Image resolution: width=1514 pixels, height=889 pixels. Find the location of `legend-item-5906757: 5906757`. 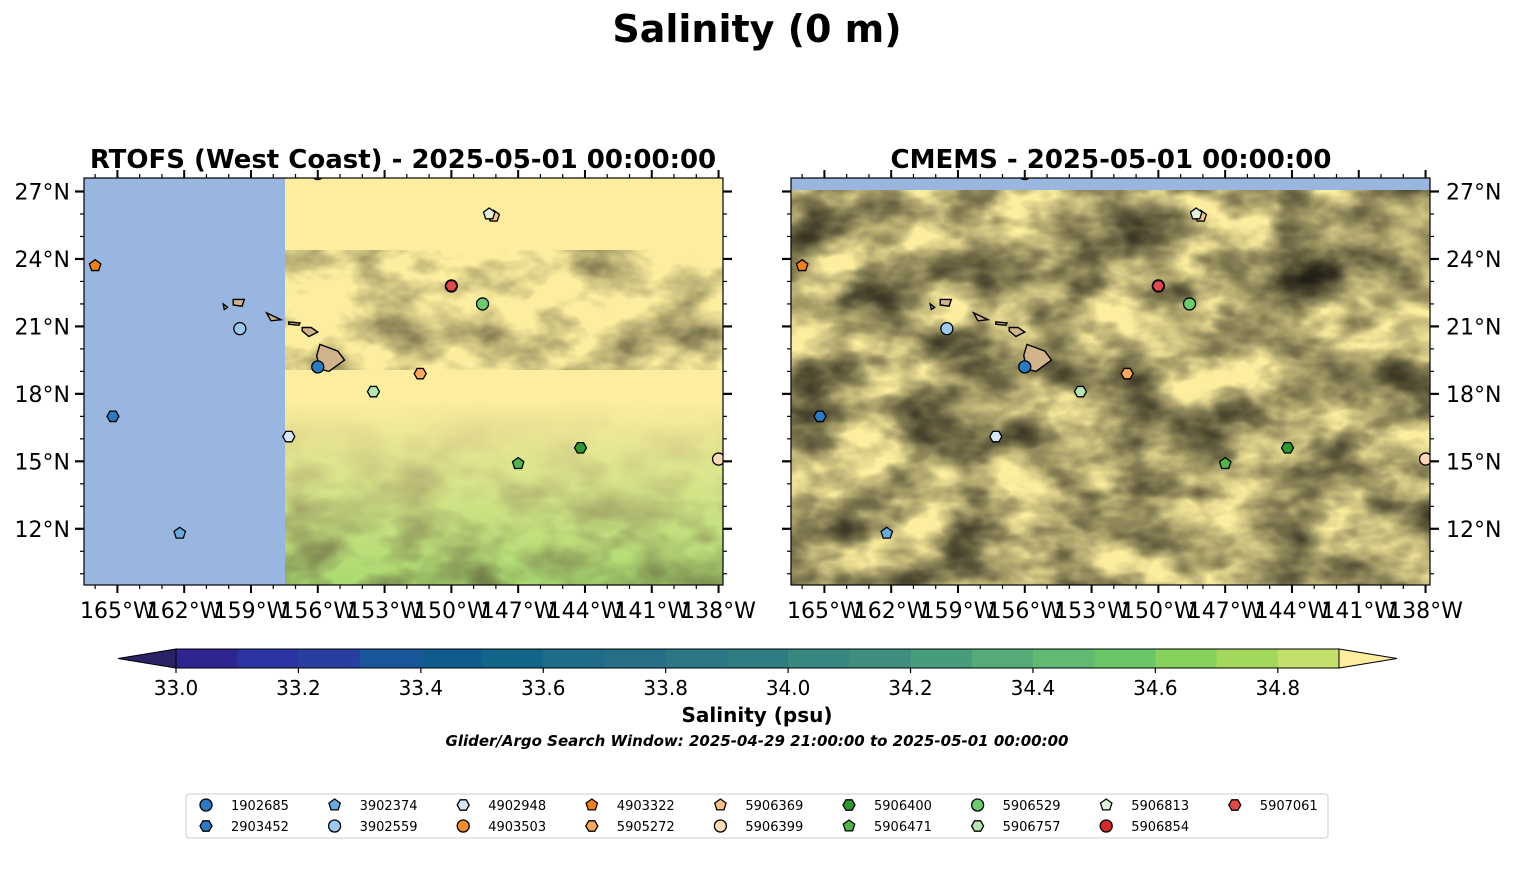

legend-item-5906757: 5906757 is located at coordinates (1015, 827).